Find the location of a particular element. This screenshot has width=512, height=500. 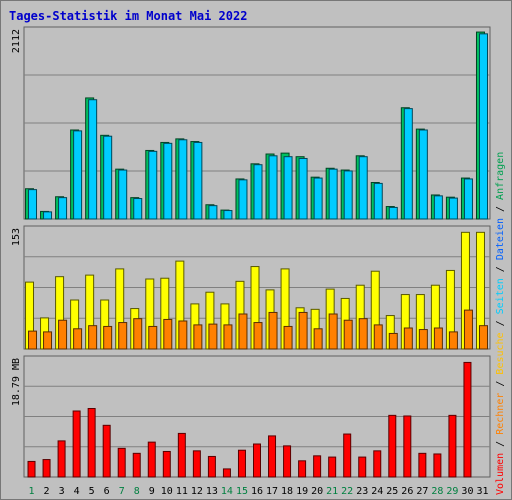

x-tick-label-26: 26 is located at coordinates (407, 491).